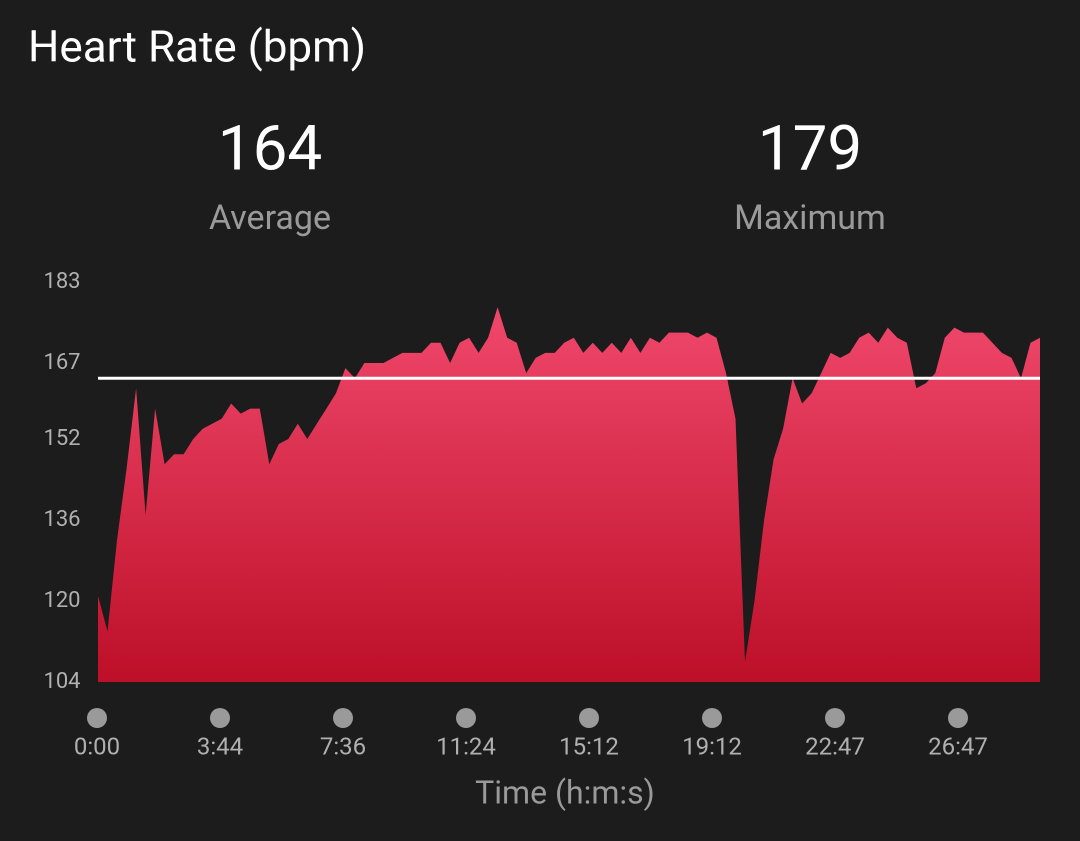  Describe the element at coordinates (61, 438) in the screenshot. I see `y-tick-label: 152` at that location.